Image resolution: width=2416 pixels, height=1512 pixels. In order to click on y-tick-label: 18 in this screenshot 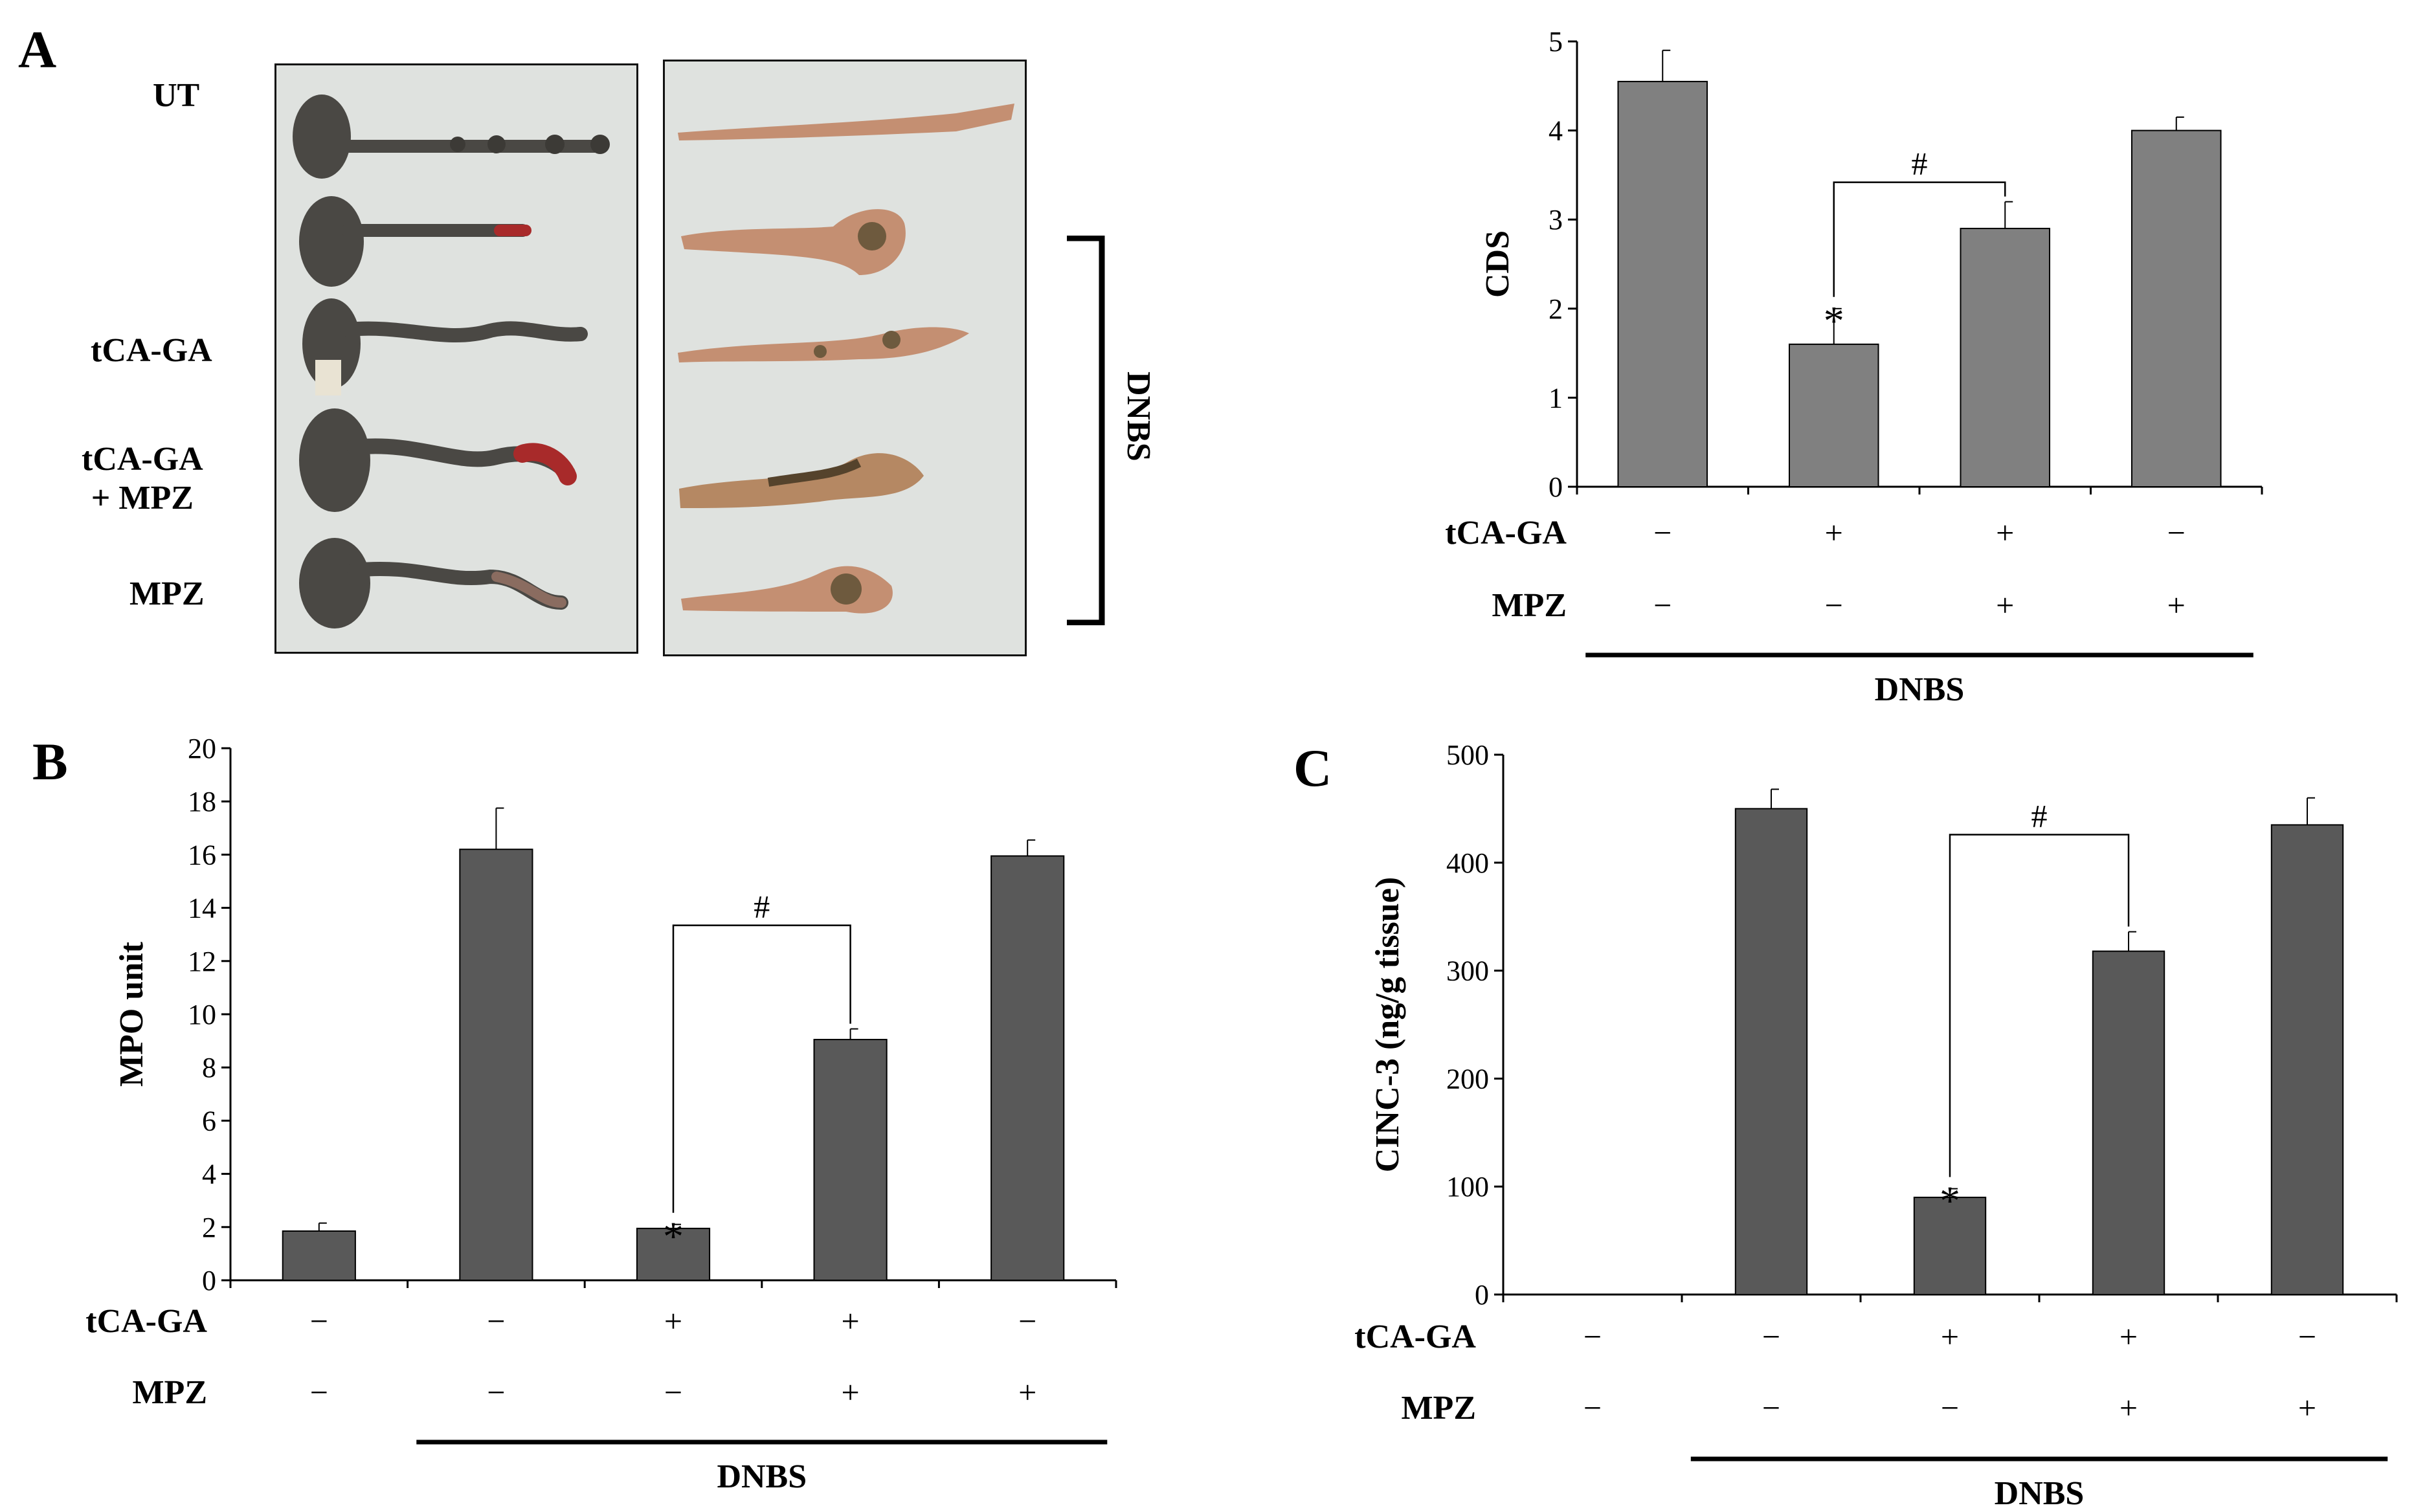, I will do `click(202, 801)`.